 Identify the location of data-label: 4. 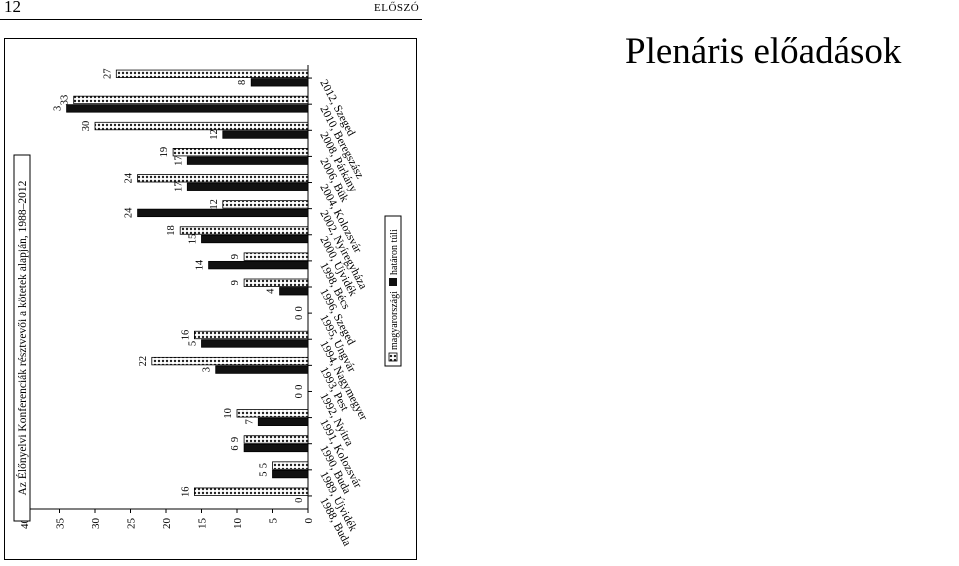
(271, 291).